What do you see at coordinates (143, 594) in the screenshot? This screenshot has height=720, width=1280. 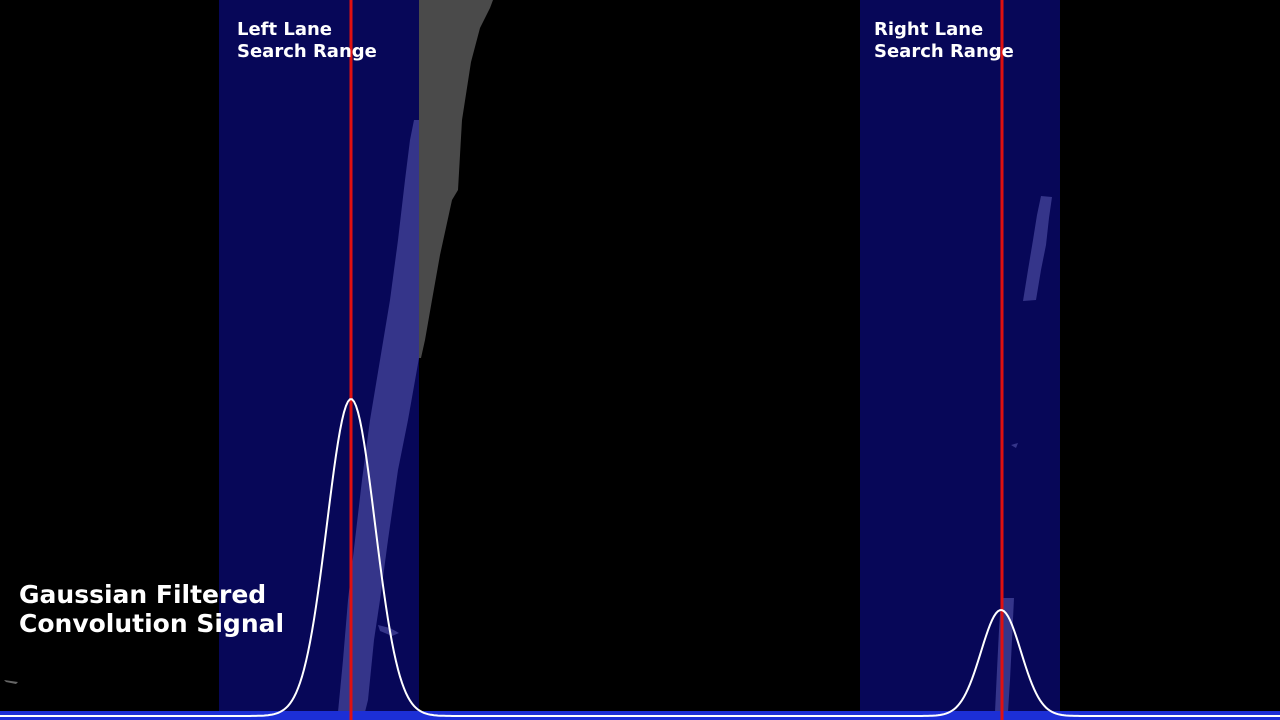 I see `signal-label-line-1: Gaussian Filtered` at bounding box center [143, 594].